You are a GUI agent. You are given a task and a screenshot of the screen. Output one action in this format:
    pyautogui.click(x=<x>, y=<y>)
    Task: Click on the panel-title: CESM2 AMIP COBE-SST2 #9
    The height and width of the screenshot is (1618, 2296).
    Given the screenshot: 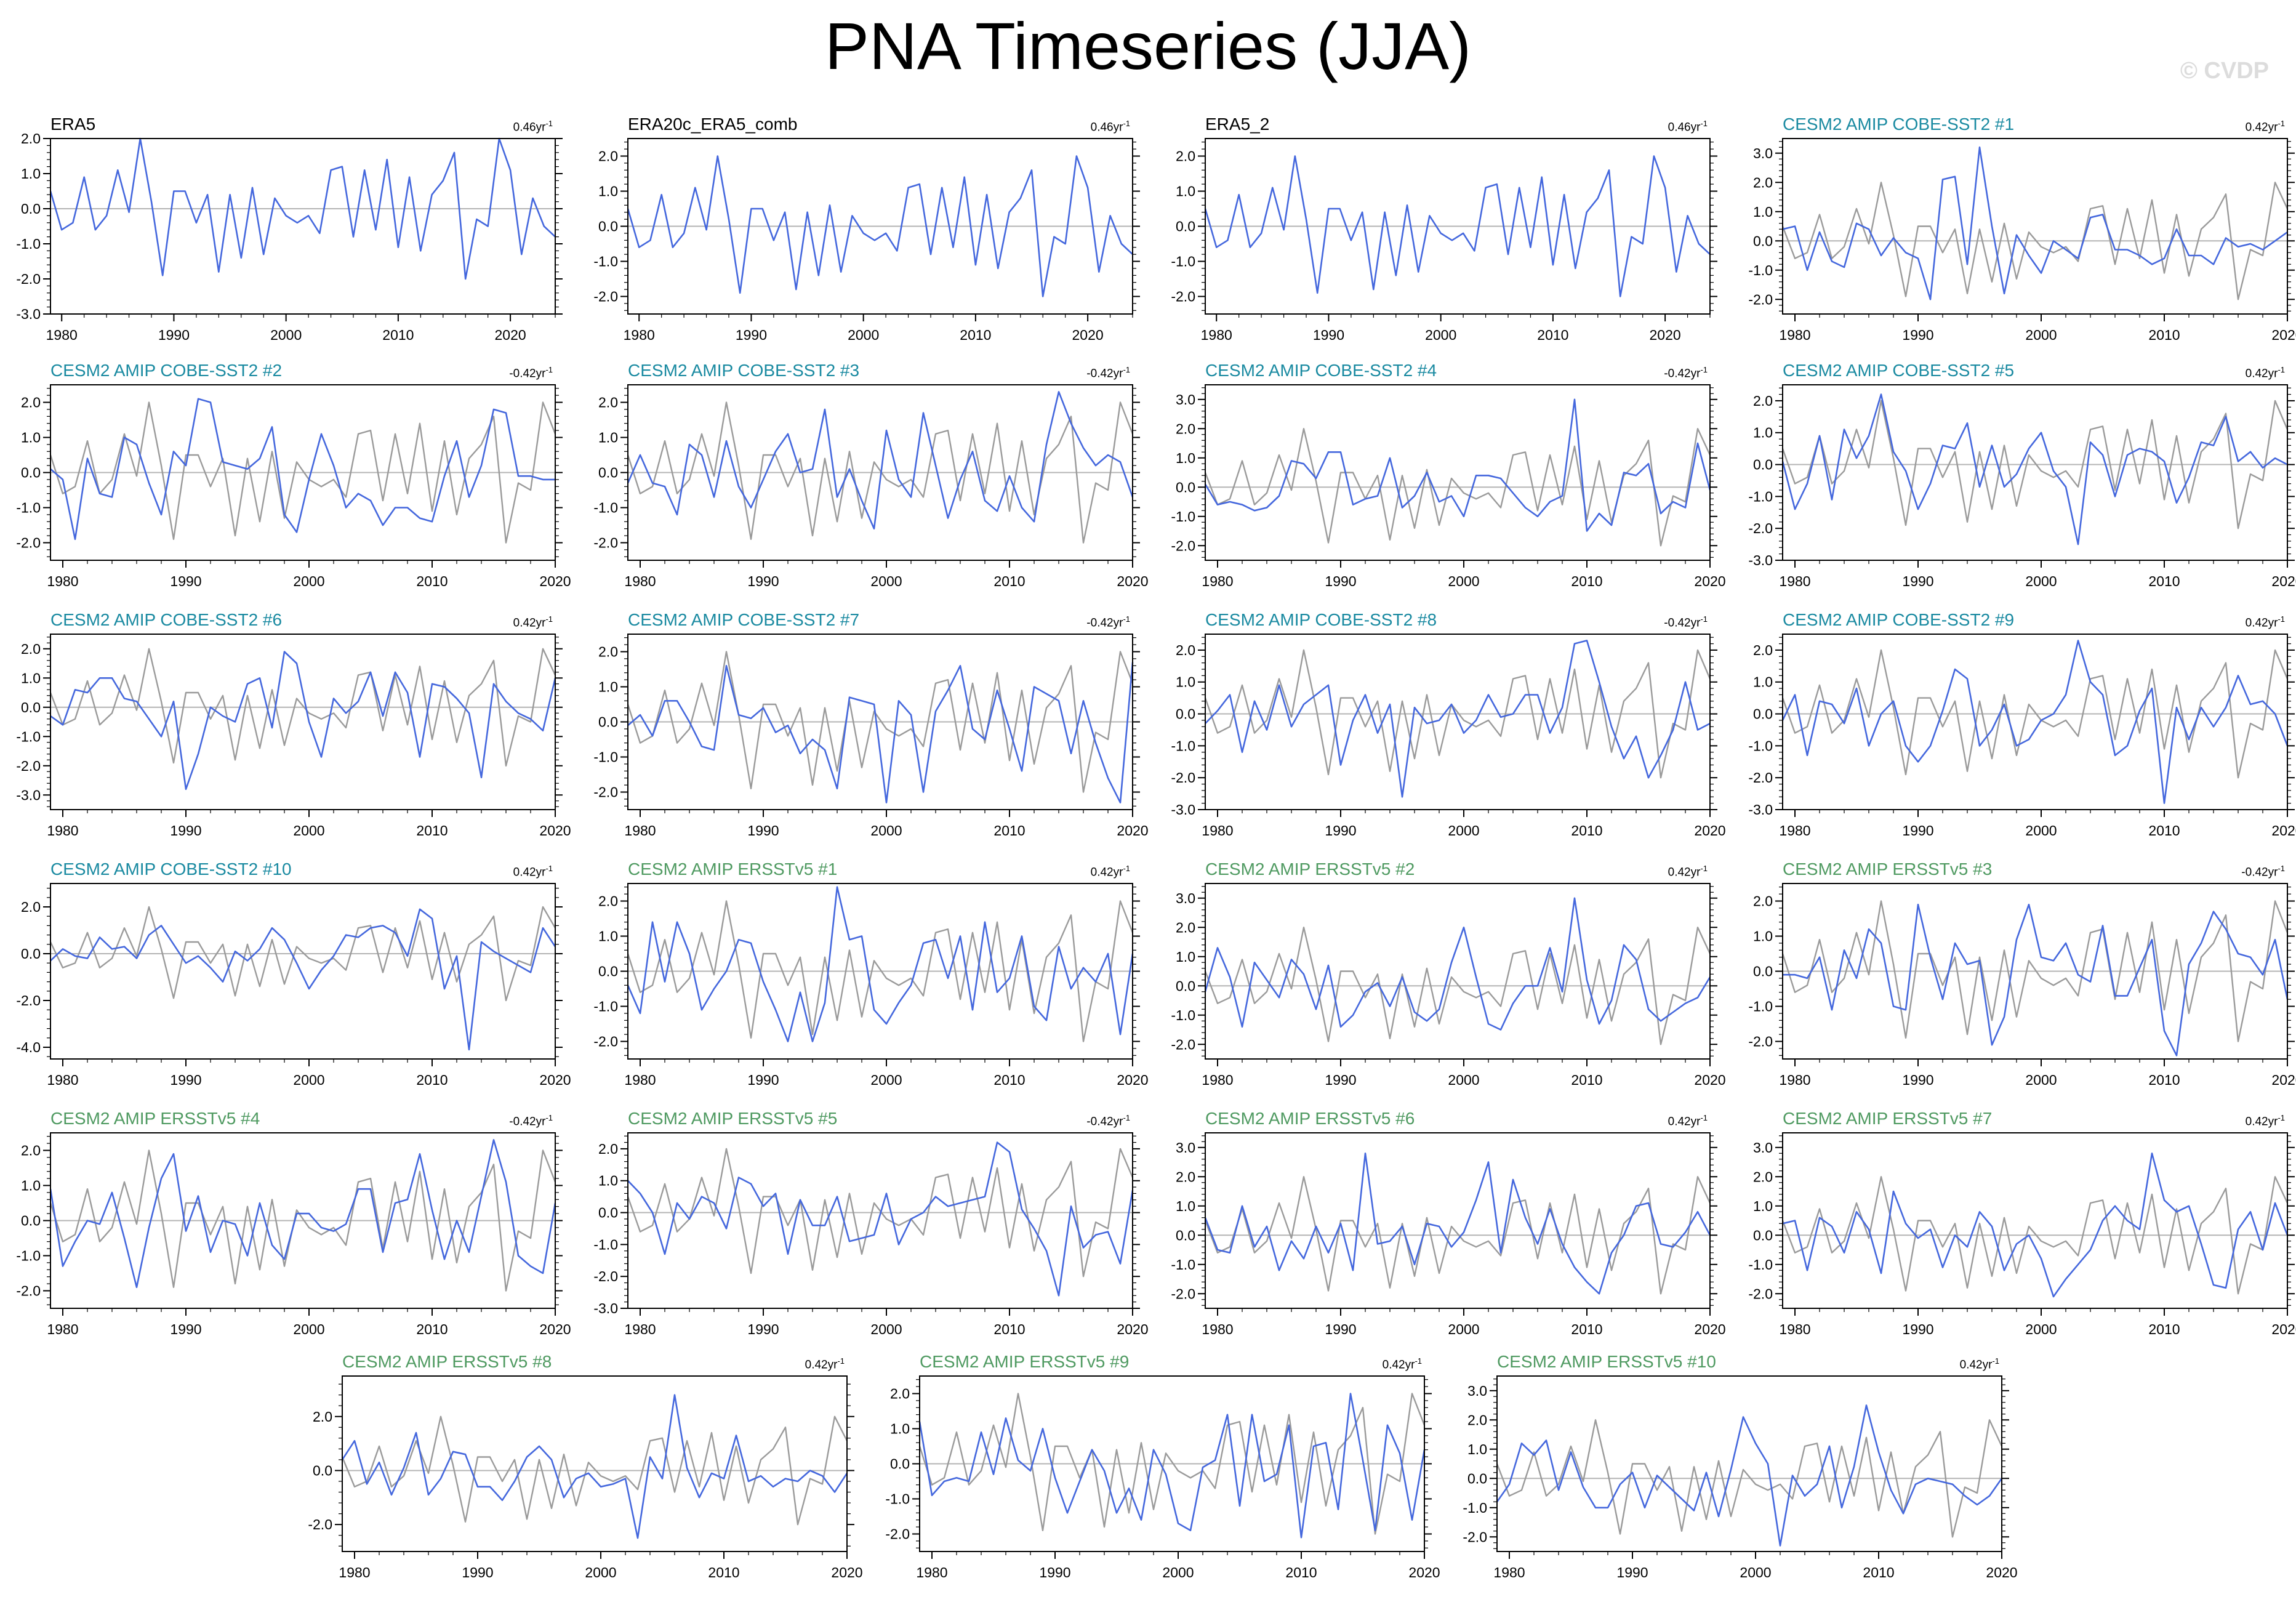 What is the action you would take?
    pyautogui.click(x=1899, y=619)
    